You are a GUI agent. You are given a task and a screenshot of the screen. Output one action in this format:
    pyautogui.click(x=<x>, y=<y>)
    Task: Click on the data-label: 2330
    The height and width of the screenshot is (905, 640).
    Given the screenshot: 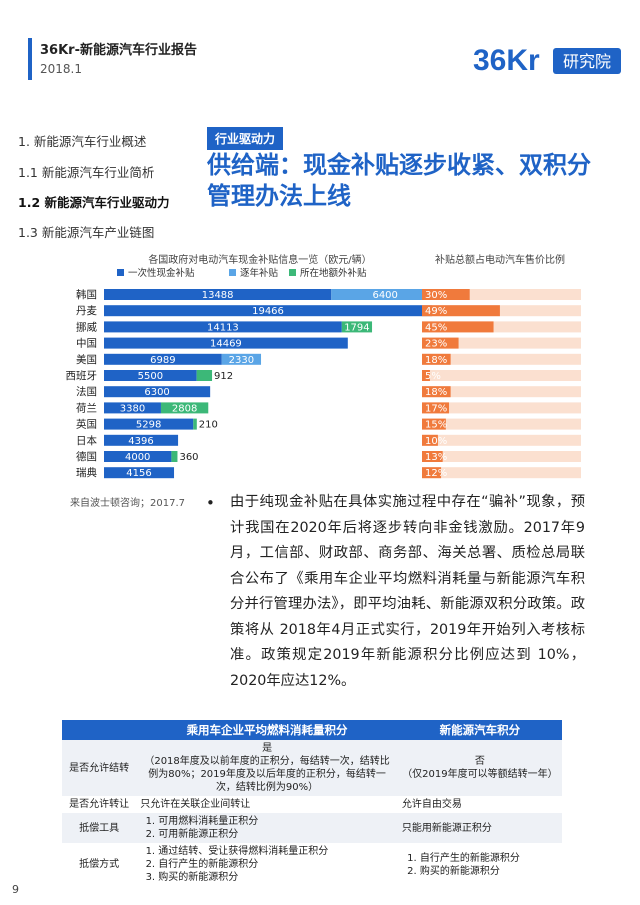 What is the action you would take?
    pyautogui.click(x=241, y=360)
    